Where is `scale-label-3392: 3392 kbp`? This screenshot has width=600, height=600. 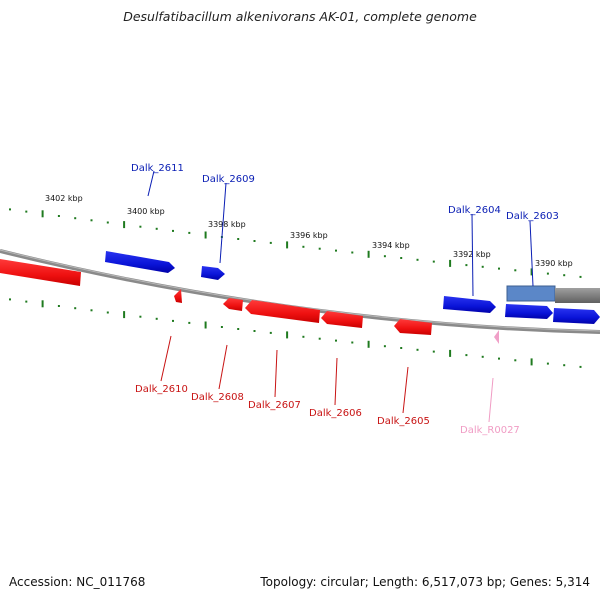
scale-label-3392: 3392 kbp is located at coordinates (472, 254).